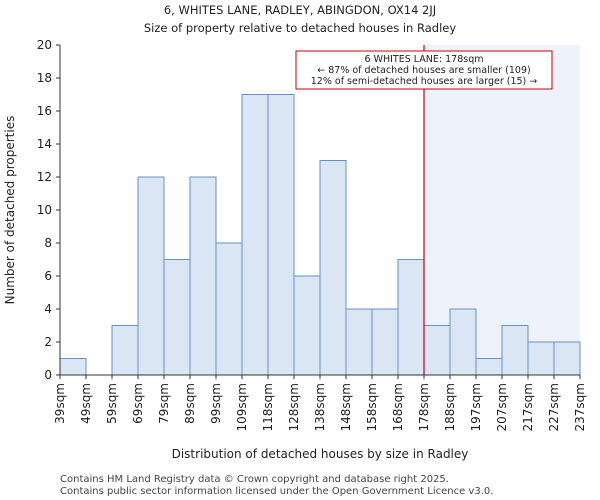  Describe the element at coordinates (359, 342) in the screenshot. I see `bar-148sqm` at that location.